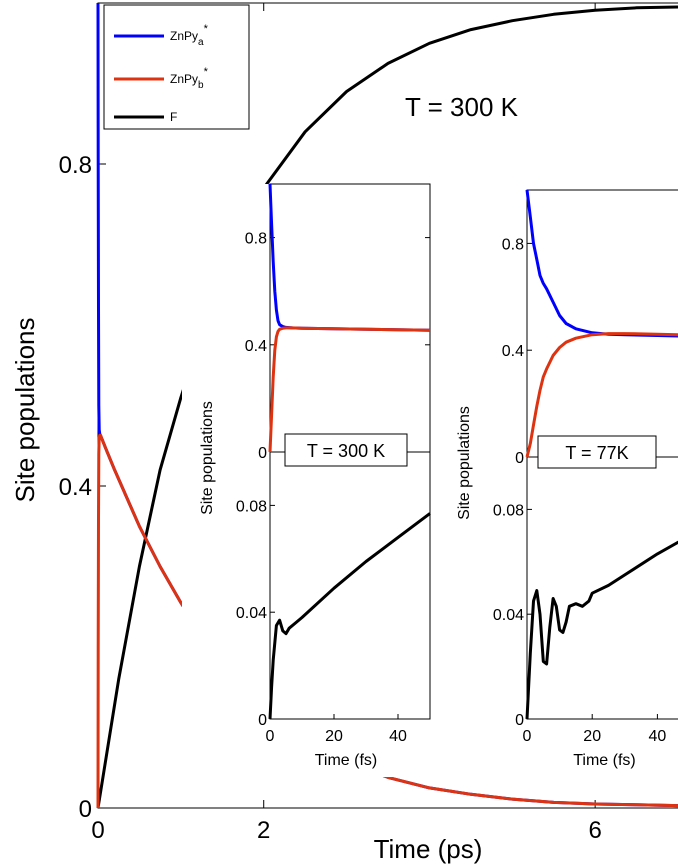 Image resolution: width=678 pixels, height=866 pixels. I want to click on x-tick-label: 0, so click(97, 830).